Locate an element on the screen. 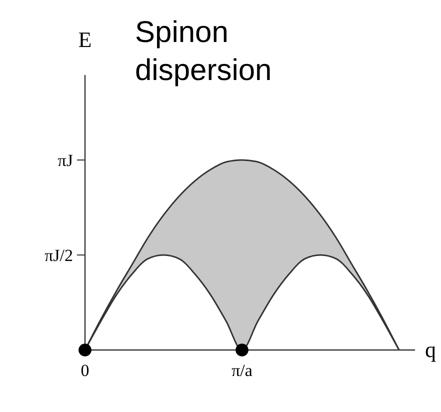 This screenshot has height=412, width=441. text: πJ is located at coordinates (66, 160).